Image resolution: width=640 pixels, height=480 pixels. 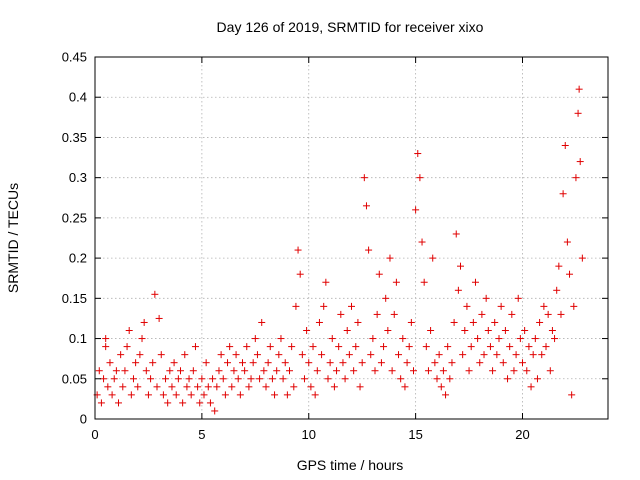 I want to click on x-tick-label: 15, so click(x=415, y=434).